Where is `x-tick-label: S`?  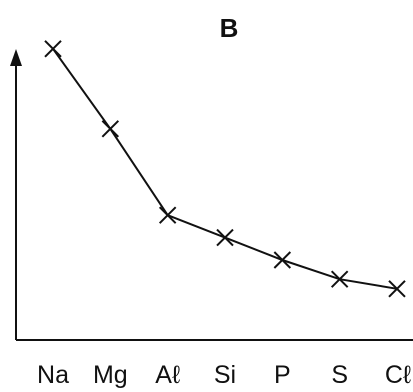
x-tick-label: S is located at coordinates (339, 375).